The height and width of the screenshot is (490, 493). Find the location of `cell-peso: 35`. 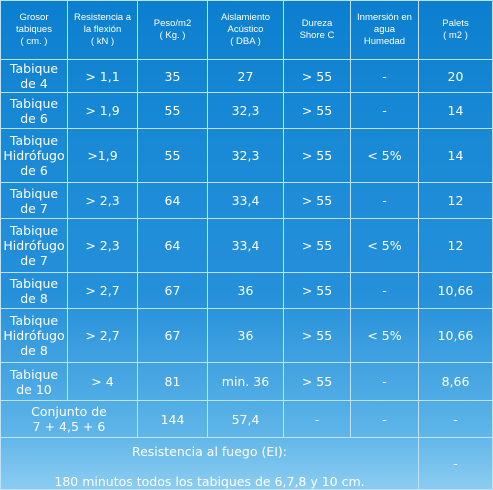

cell-peso: 35 is located at coordinates (173, 76).